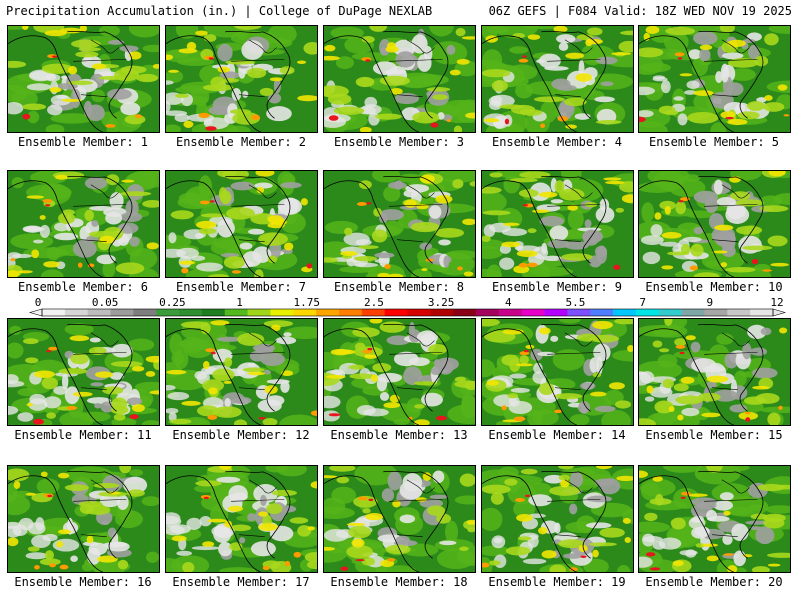  What do you see at coordinates (241, 435) in the screenshot?
I see `member-label-12: Ensemble Member: 12` at bounding box center [241, 435].